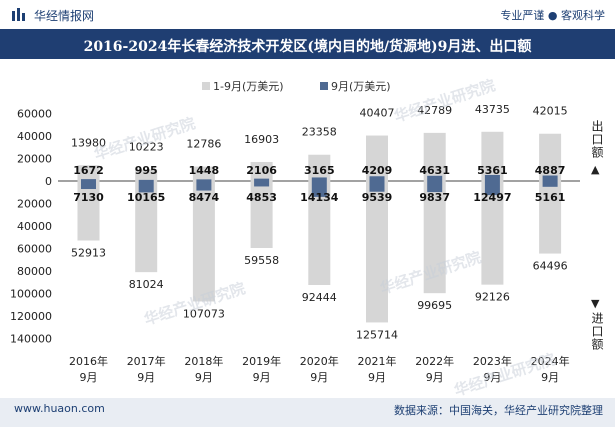 The height and width of the screenshot is (427, 615). Describe the element at coordinates (31, 316) in the screenshot. I see `y-tick-label: 120000` at that location.